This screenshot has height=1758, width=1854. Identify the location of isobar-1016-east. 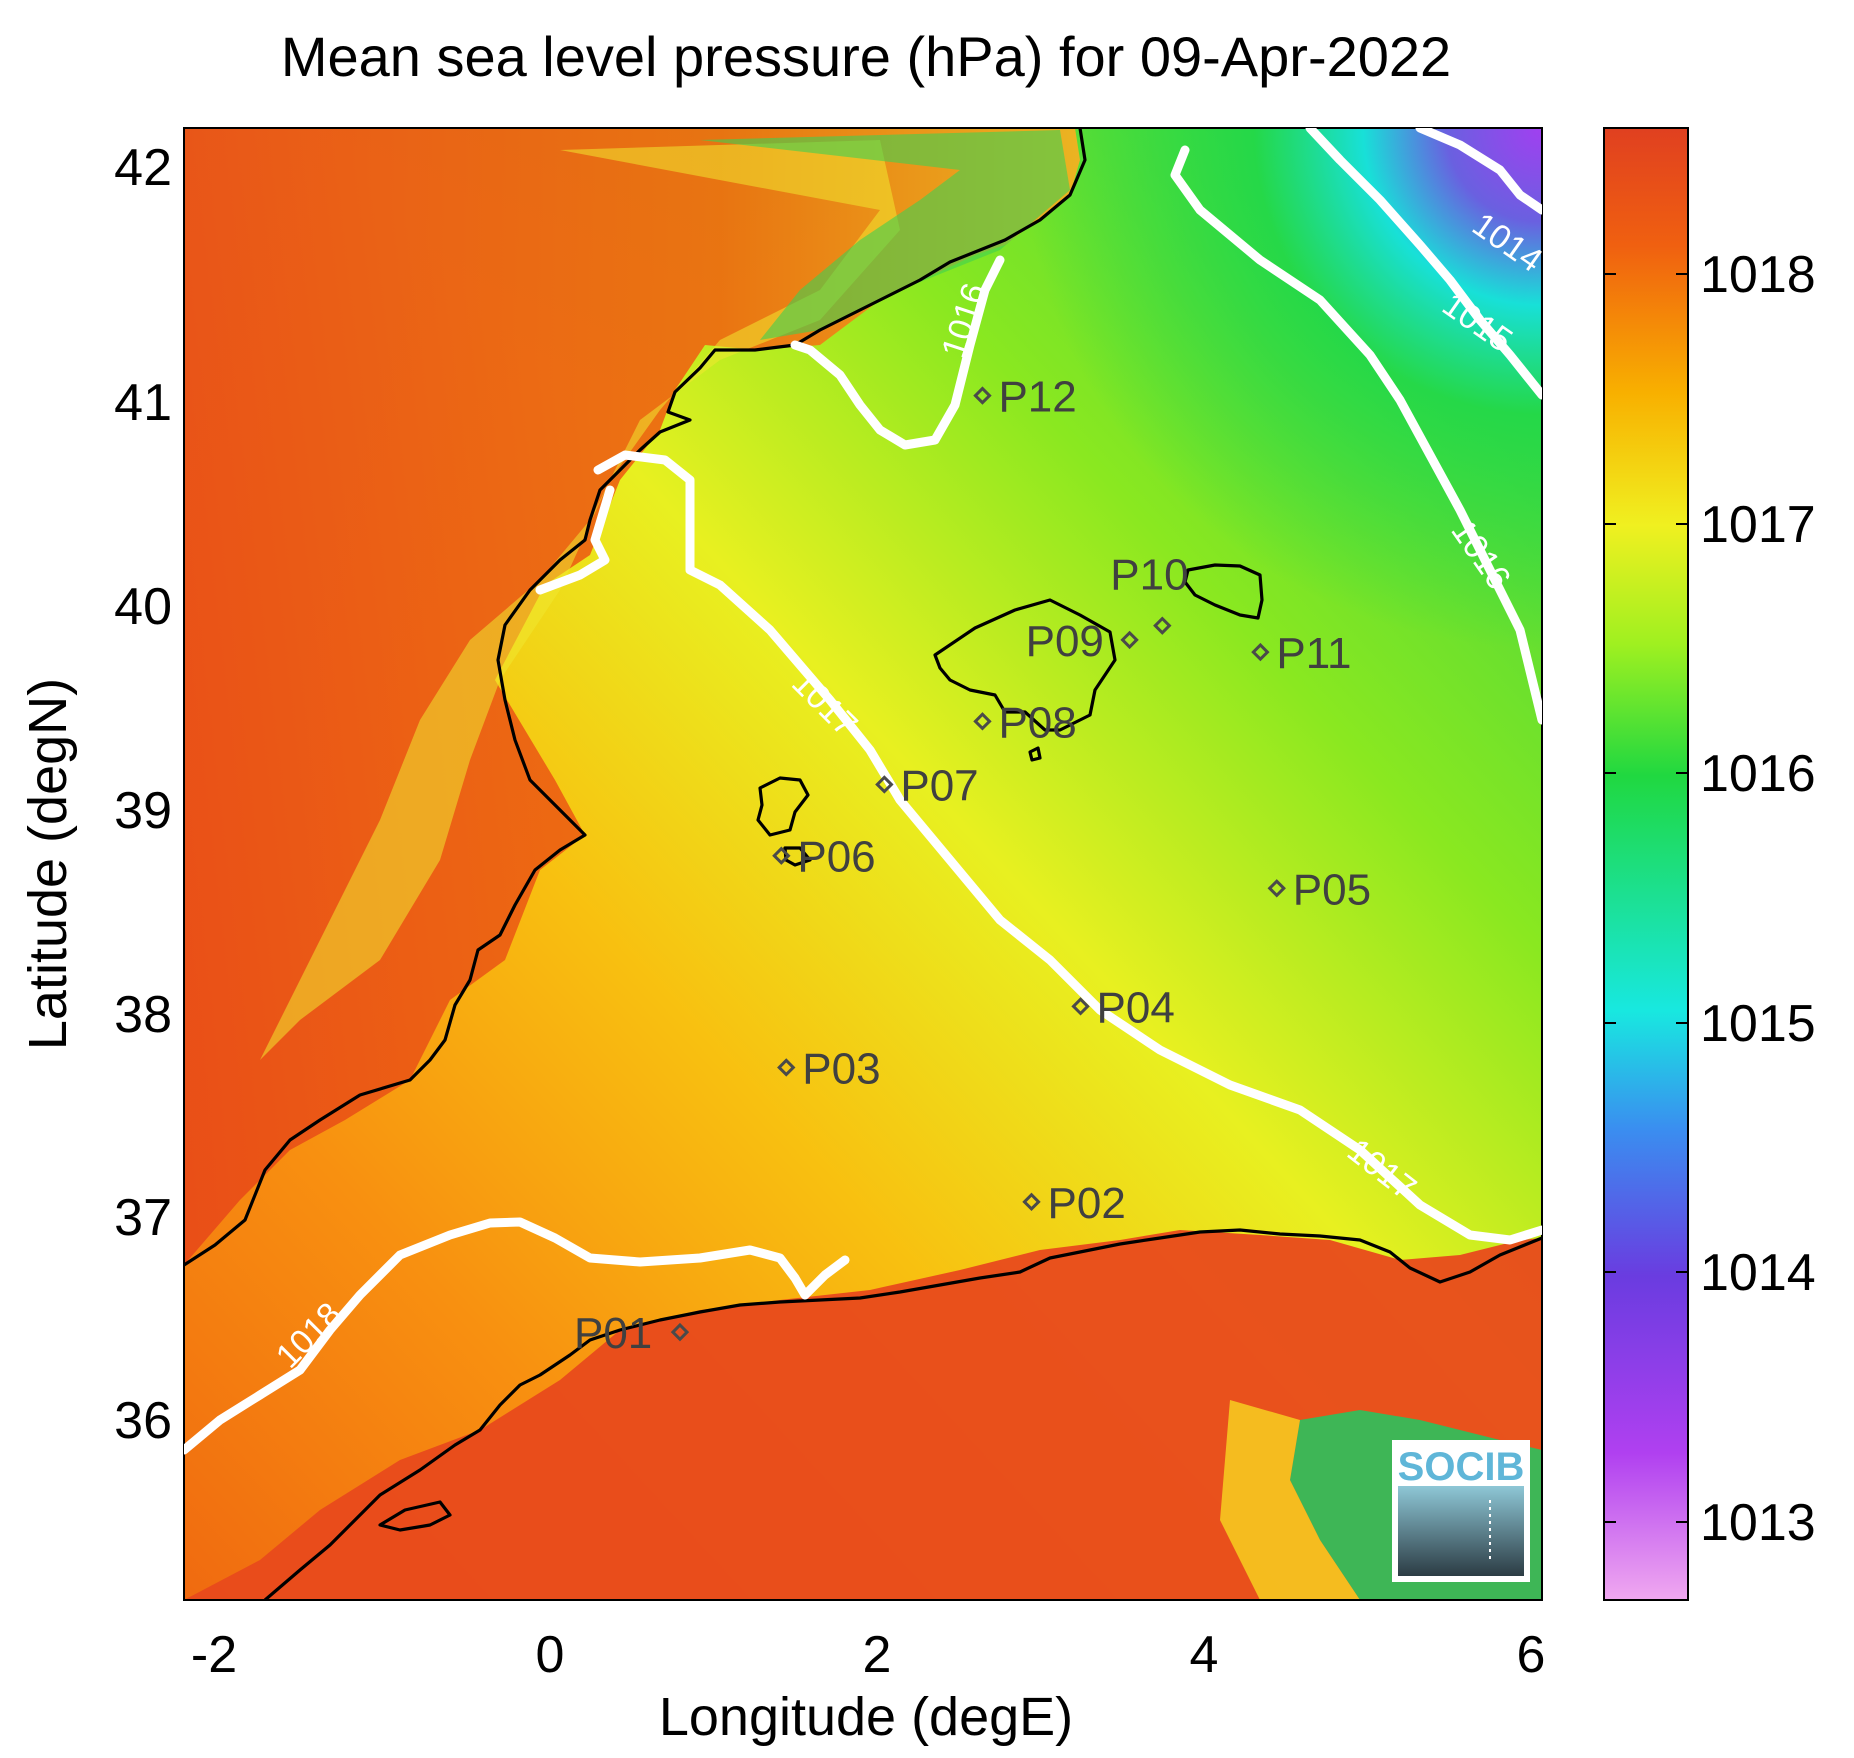
(1356, 435).